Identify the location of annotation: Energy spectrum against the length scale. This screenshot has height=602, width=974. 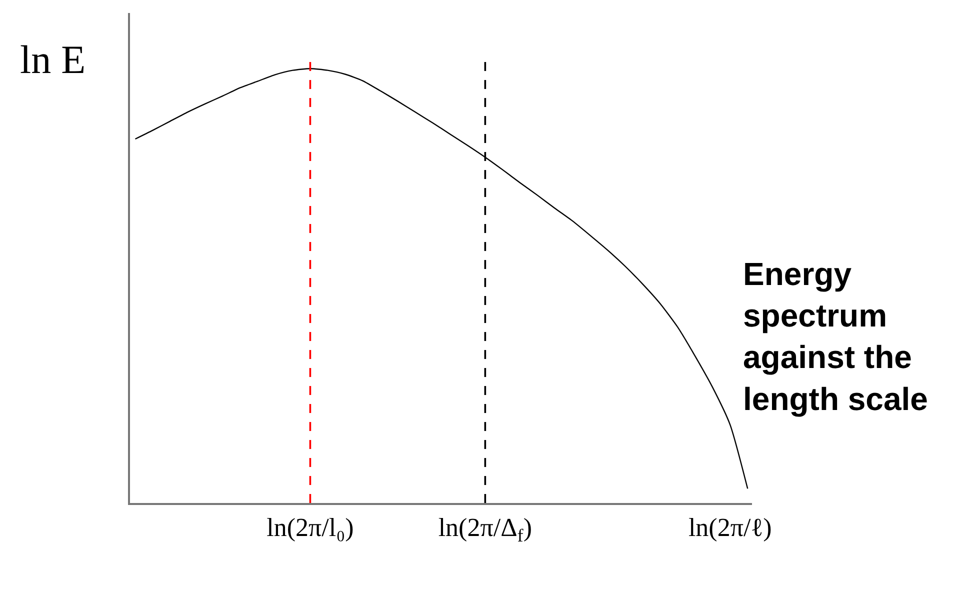
(835, 336).